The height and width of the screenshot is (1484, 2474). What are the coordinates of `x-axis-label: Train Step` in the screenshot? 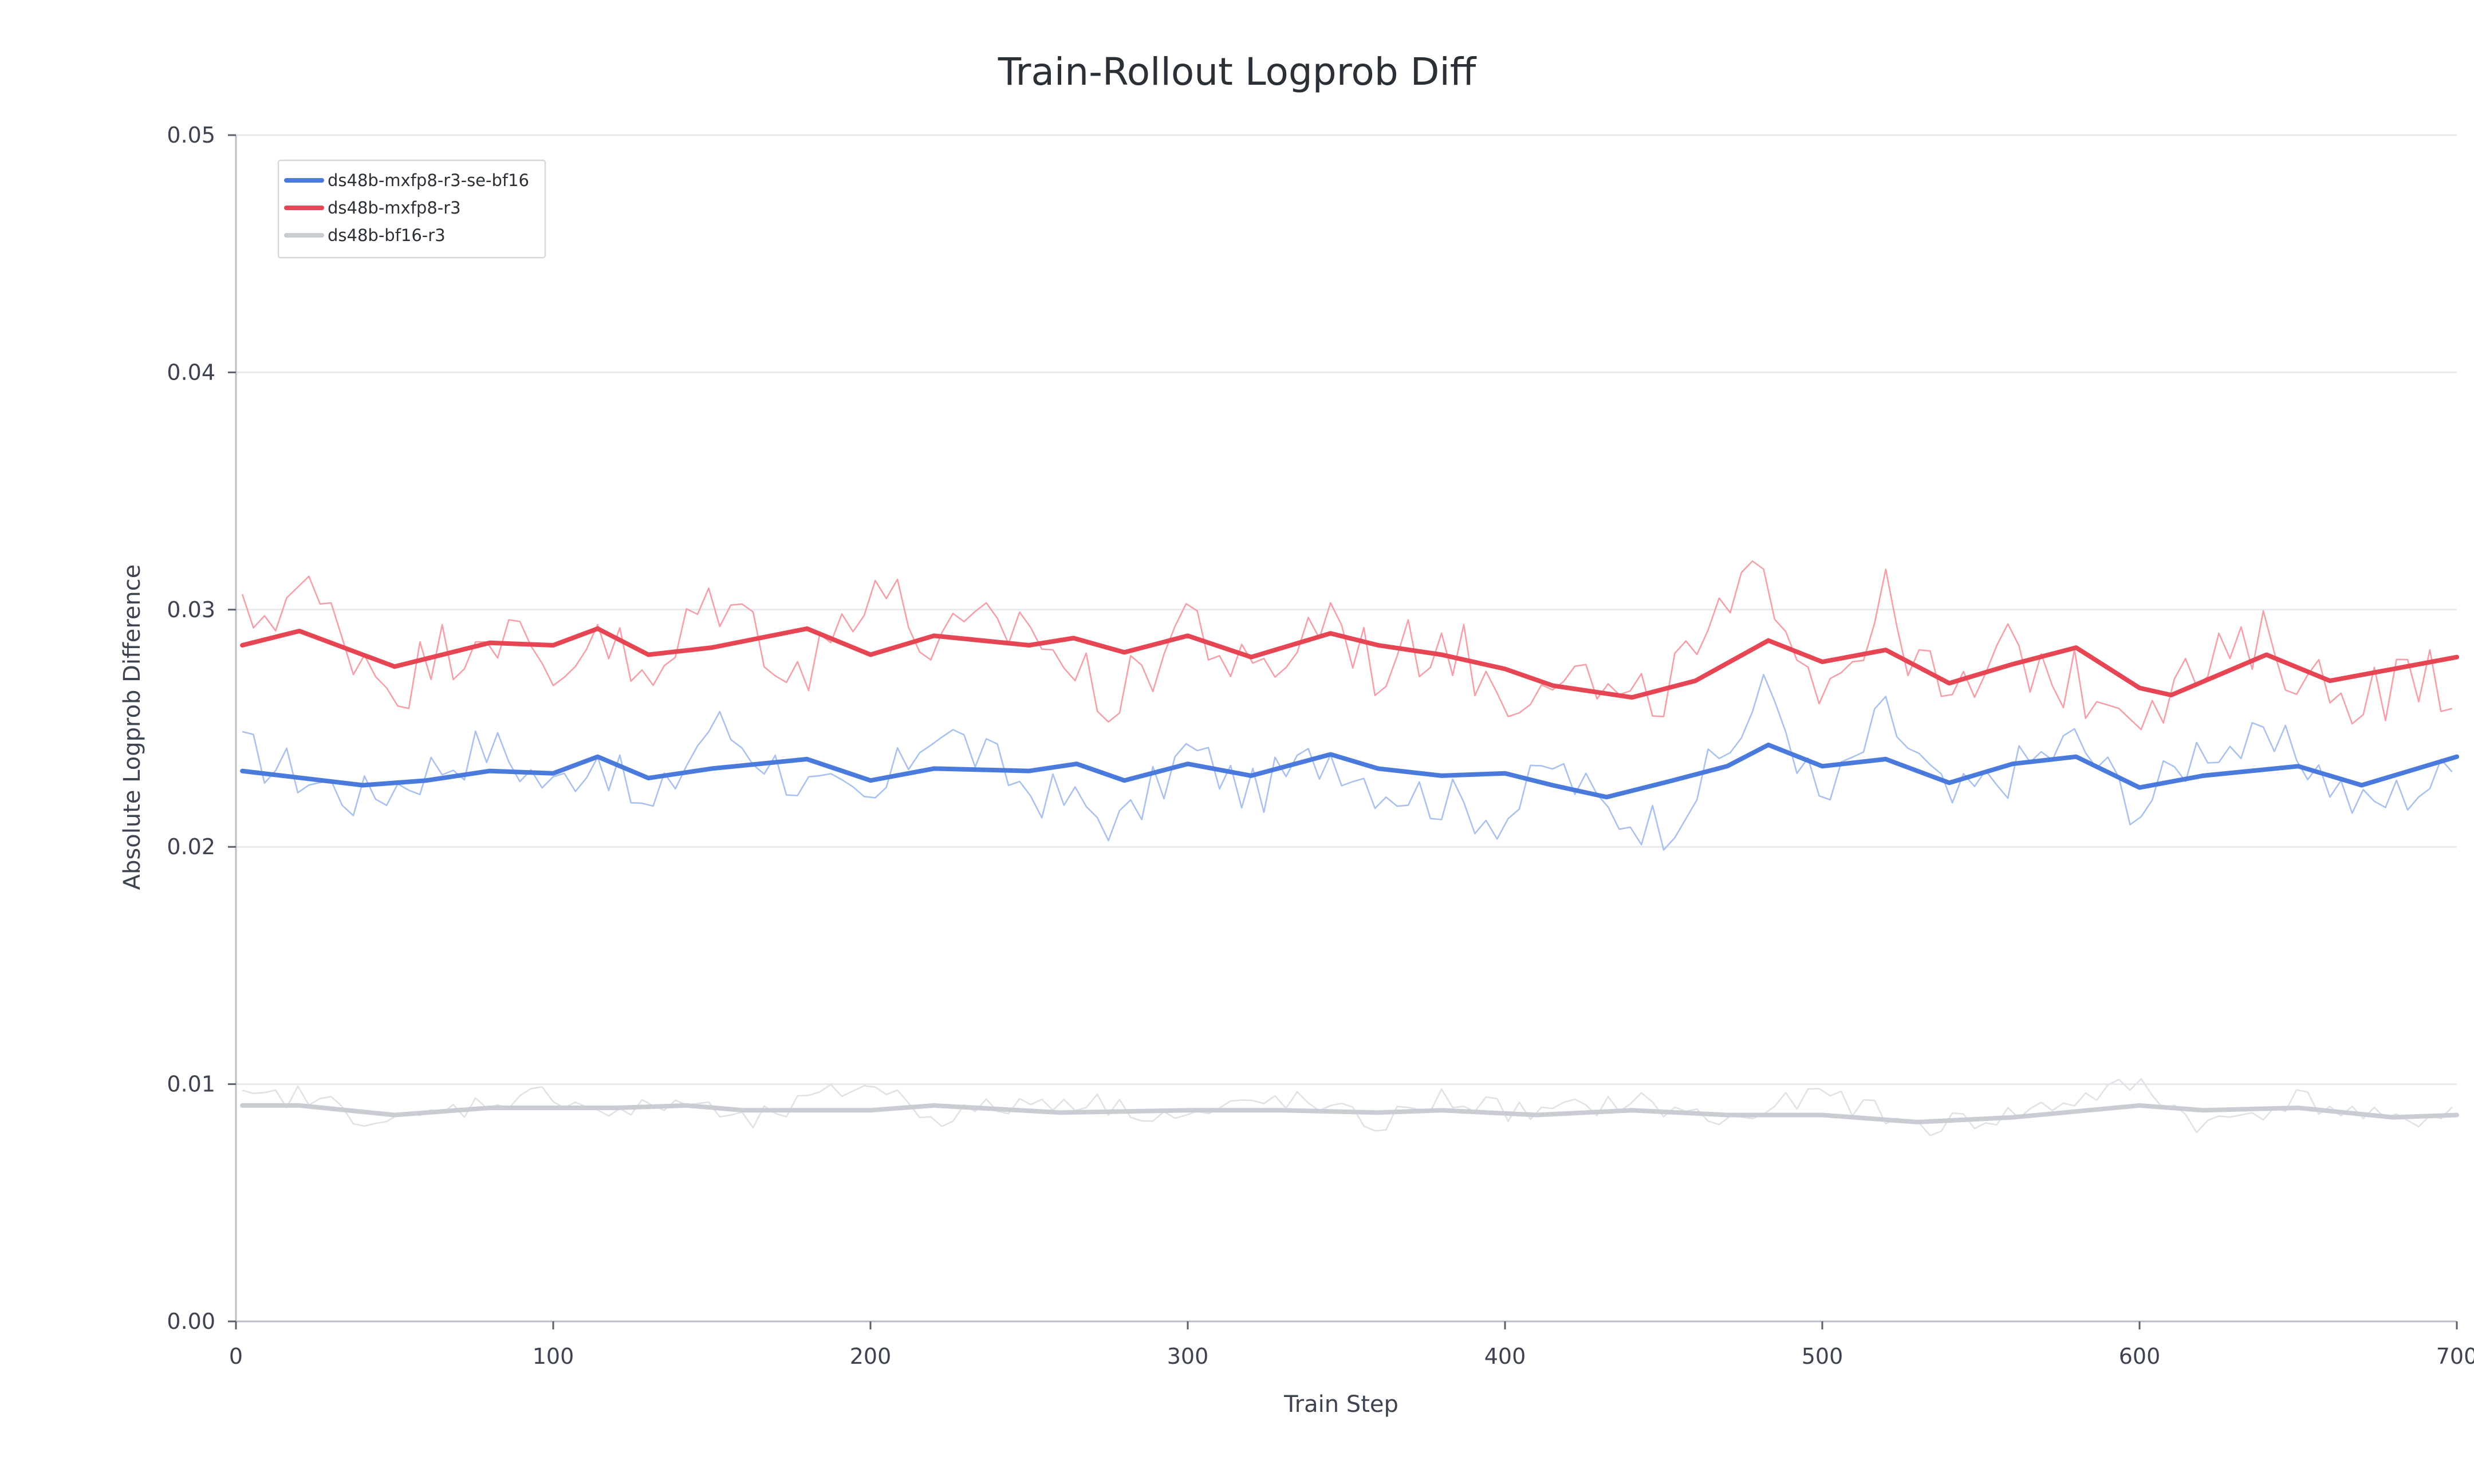 It's located at (1340, 1404).